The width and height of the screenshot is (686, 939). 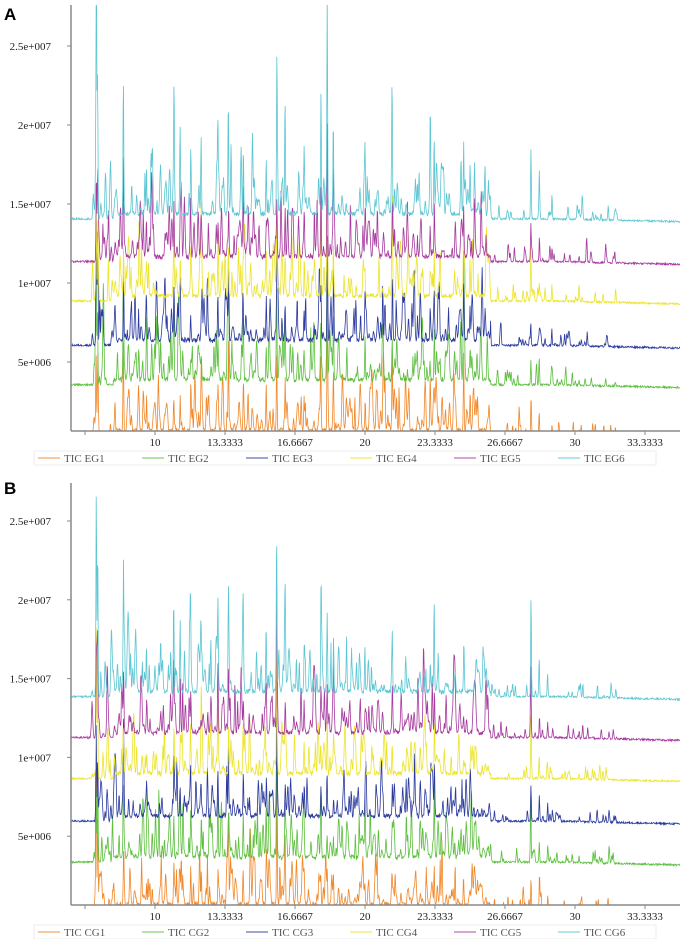 I want to click on legend-label: TIC CG3, so click(x=293, y=933).